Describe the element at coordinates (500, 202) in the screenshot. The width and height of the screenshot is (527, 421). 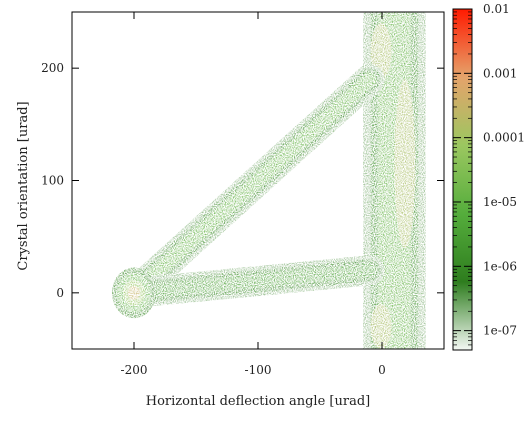
I see `colorbar-tick-label: 1e-05` at that location.